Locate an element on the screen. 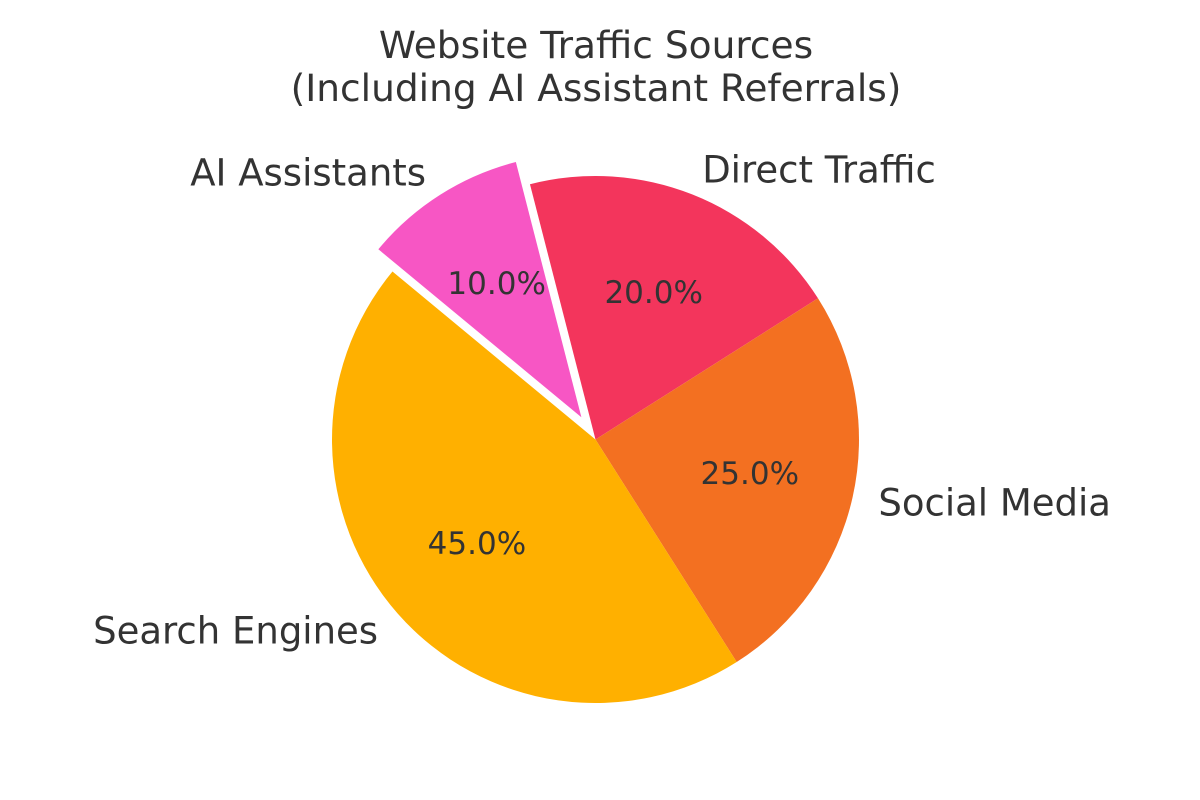 The height and width of the screenshot is (800, 1200). pie-slice-social-media is located at coordinates (727, 480).